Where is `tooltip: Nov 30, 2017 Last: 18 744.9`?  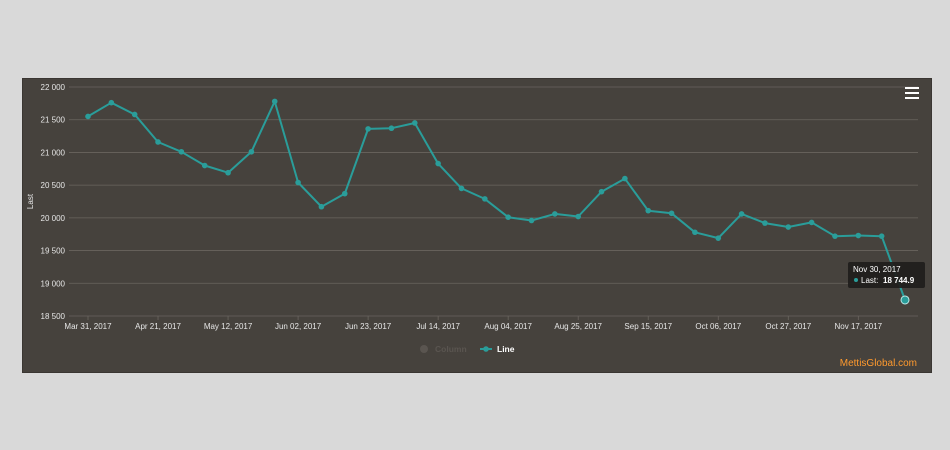 tooltip: Nov 30, 2017 Last: 18 744.9 is located at coordinates (886, 275).